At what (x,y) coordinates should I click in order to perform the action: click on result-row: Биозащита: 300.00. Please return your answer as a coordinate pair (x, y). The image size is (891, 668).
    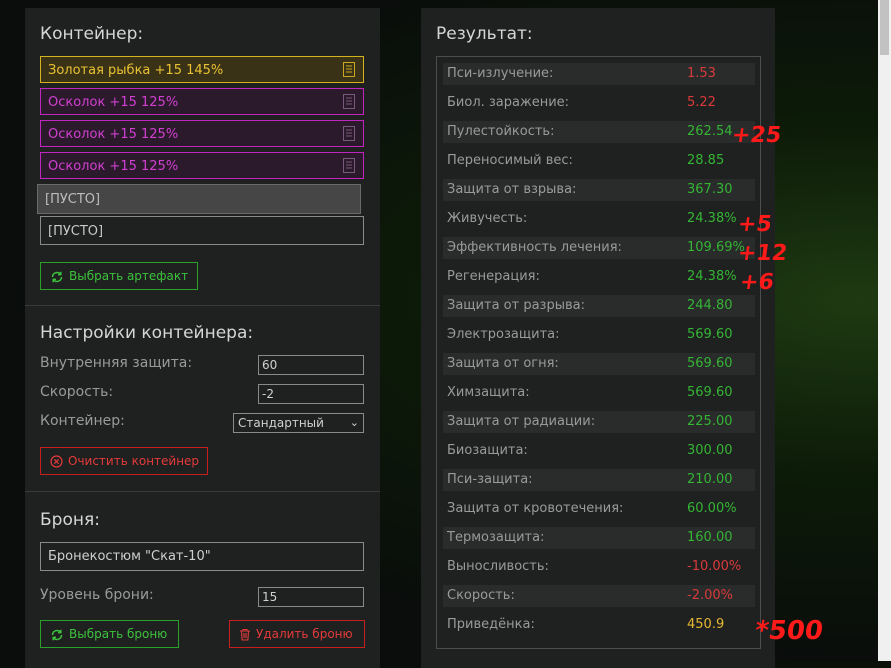
    Looking at the image, I should click on (599, 451).